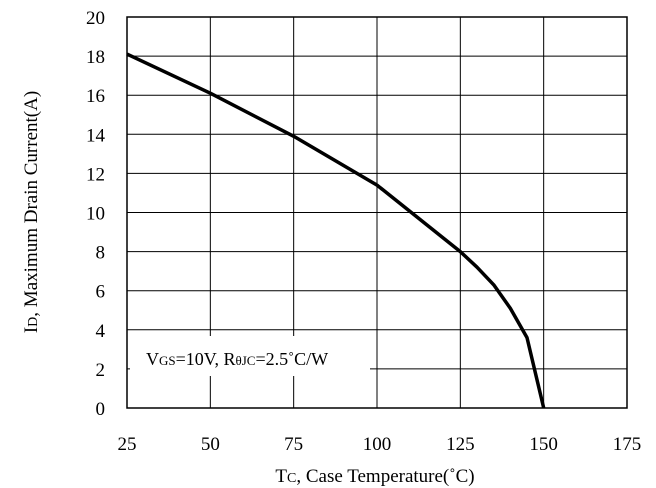 Image resolution: width=656 pixels, height=488 pixels. I want to click on y-axis-ticks: 0 2 4 6 8 10 12 14 16 18 20, so click(96, 214).